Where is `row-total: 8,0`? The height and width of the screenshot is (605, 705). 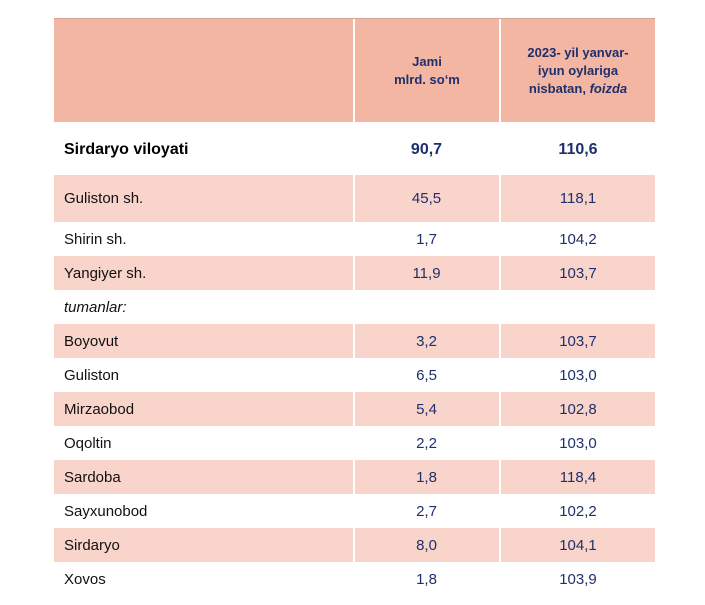 row-total: 8,0 is located at coordinates (426, 545).